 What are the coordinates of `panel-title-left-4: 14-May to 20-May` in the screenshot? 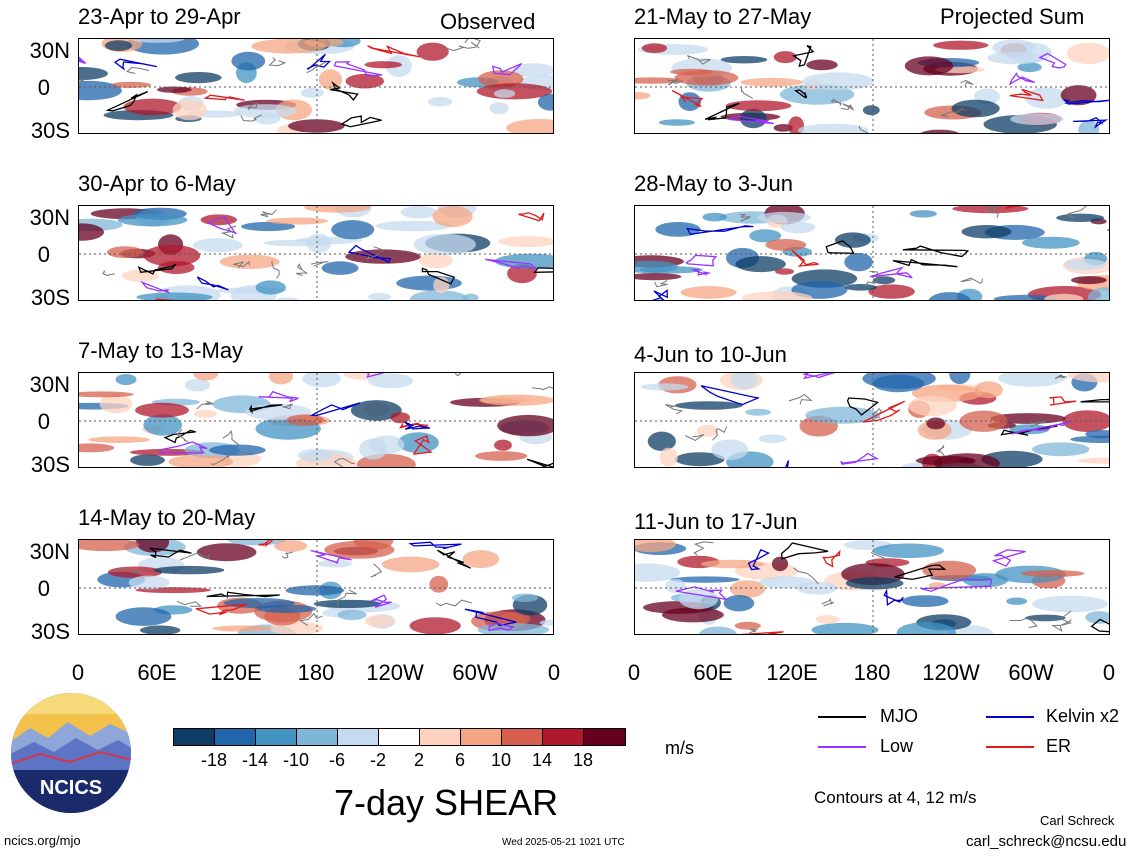 It's located at (167, 517).